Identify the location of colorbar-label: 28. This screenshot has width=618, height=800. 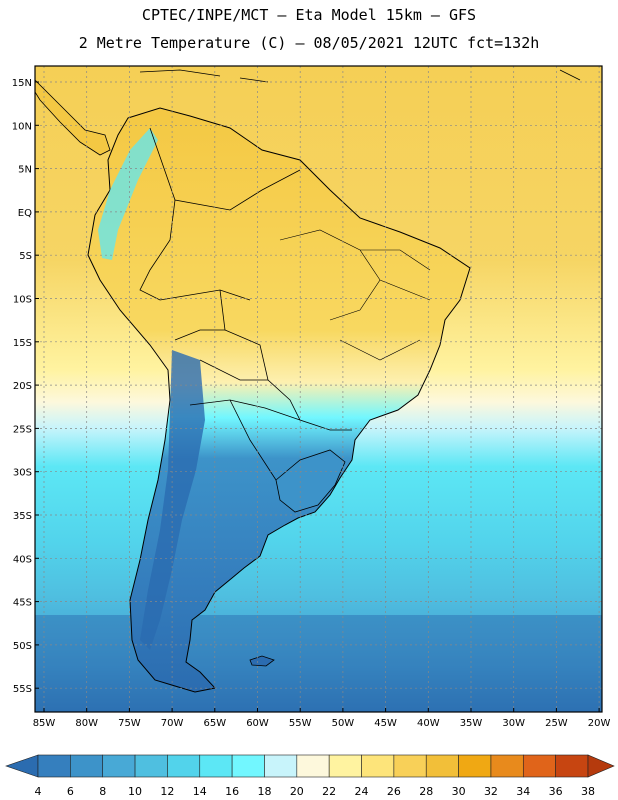
(426, 791).